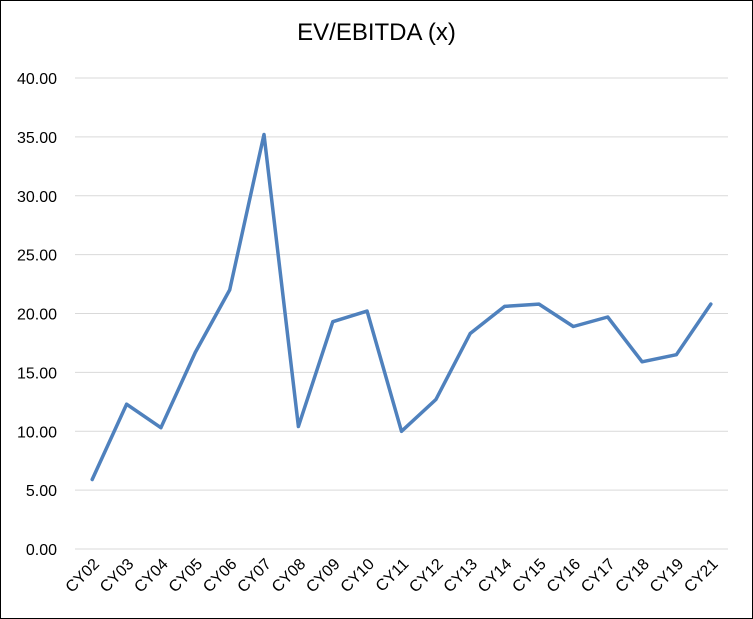  I want to click on x-tick-label: CY17, so click(598, 576).